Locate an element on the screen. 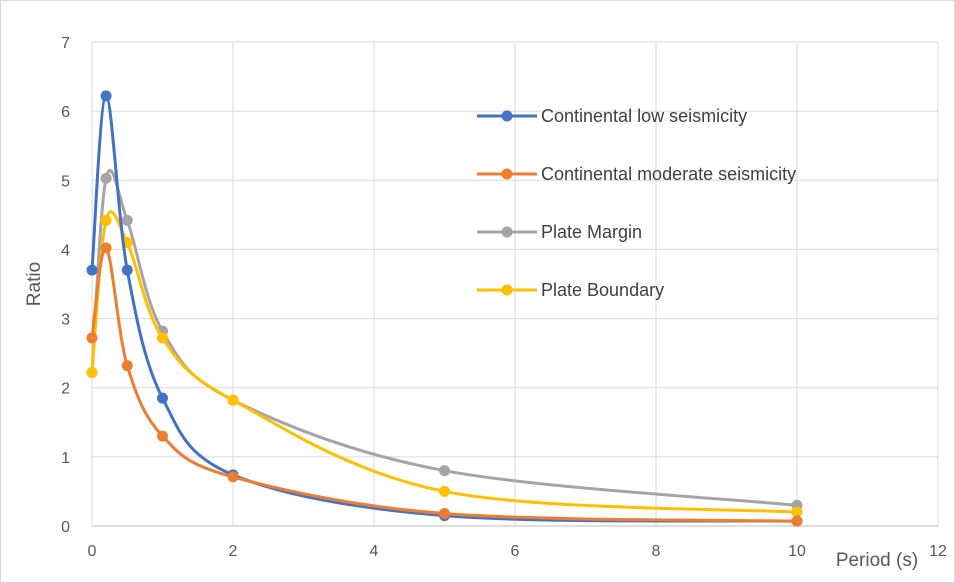 Image resolution: width=955 pixels, height=583 pixels. x-tick-label: 6 is located at coordinates (515, 551).